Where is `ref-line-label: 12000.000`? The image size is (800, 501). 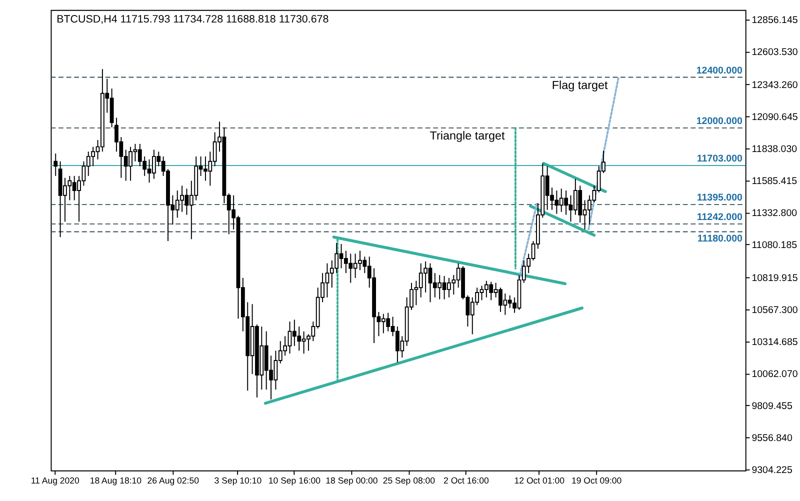 ref-line-label: 12000.000 is located at coordinates (720, 122).